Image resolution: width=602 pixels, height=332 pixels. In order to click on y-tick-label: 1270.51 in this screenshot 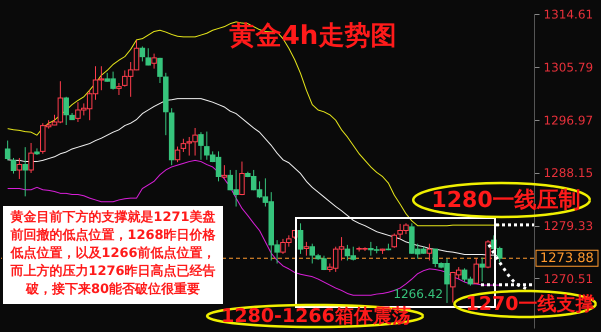, I will do `click(569, 279)`.